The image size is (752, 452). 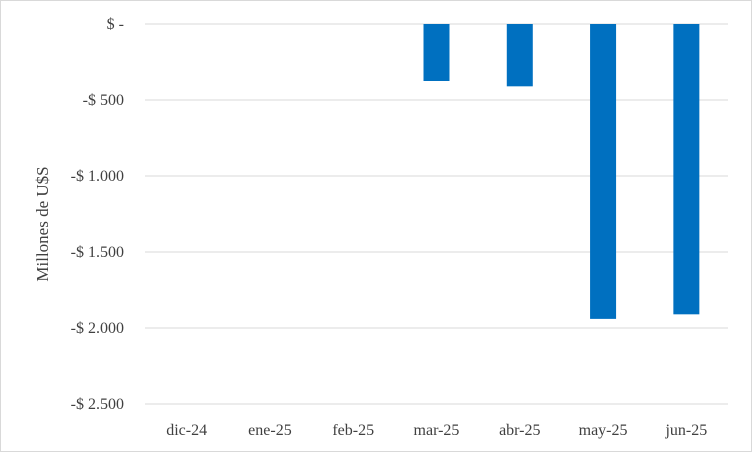 I want to click on x-tick-label: jun-25, so click(x=685, y=430).